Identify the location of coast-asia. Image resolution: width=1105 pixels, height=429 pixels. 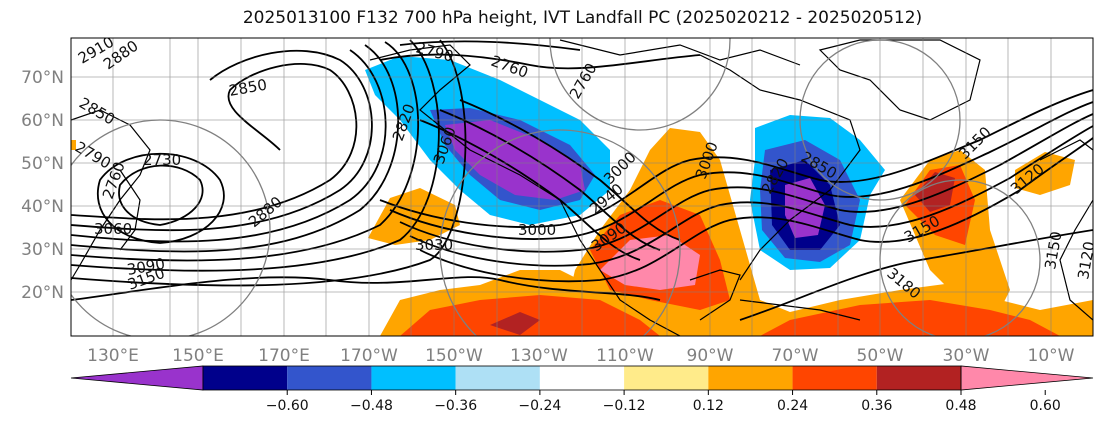
(111, 195).